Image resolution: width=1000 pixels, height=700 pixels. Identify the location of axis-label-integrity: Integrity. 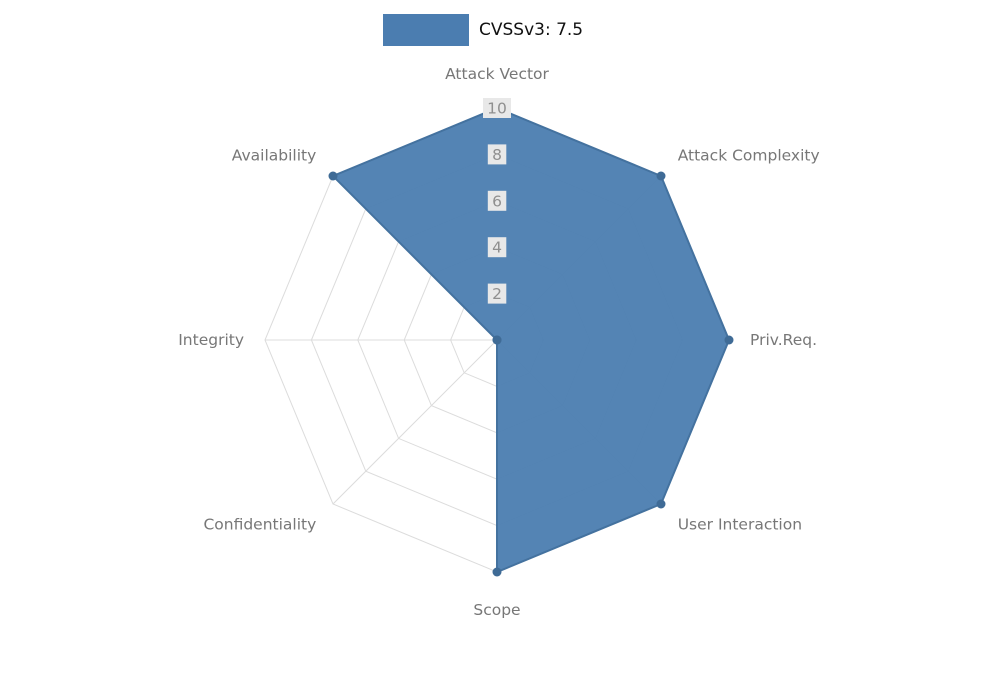
(211, 340).